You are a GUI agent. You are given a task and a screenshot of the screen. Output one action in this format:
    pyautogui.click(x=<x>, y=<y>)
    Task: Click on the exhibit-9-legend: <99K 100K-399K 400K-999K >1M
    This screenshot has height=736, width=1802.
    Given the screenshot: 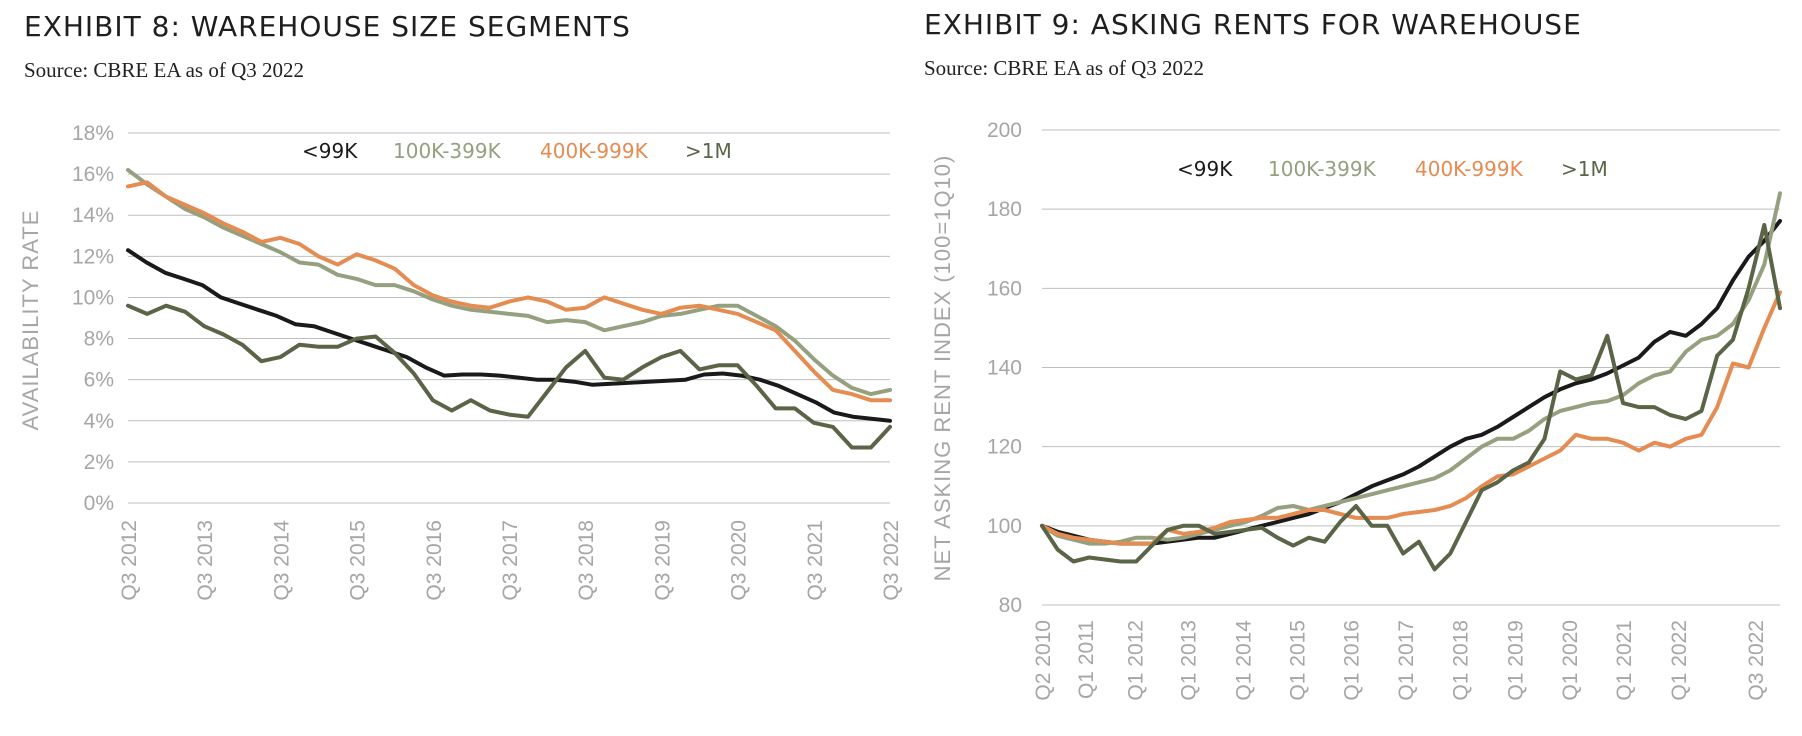 What is the action you would take?
    pyautogui.click(x=1392, y=169)
    